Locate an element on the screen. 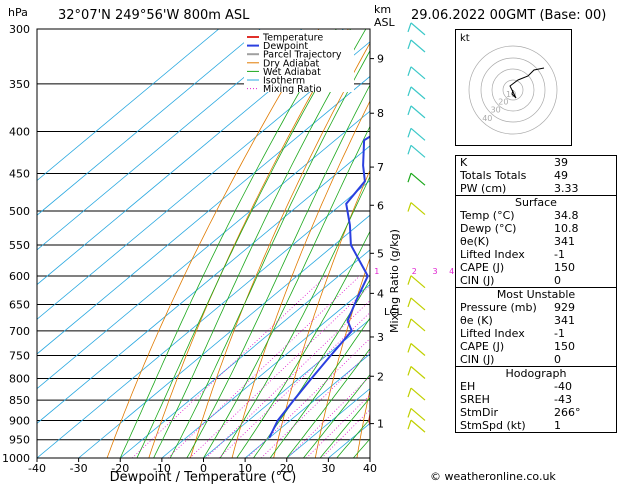 This screenshot has width=629, height=486. x-tick-label: 10 is located at coordinates (245, 468).